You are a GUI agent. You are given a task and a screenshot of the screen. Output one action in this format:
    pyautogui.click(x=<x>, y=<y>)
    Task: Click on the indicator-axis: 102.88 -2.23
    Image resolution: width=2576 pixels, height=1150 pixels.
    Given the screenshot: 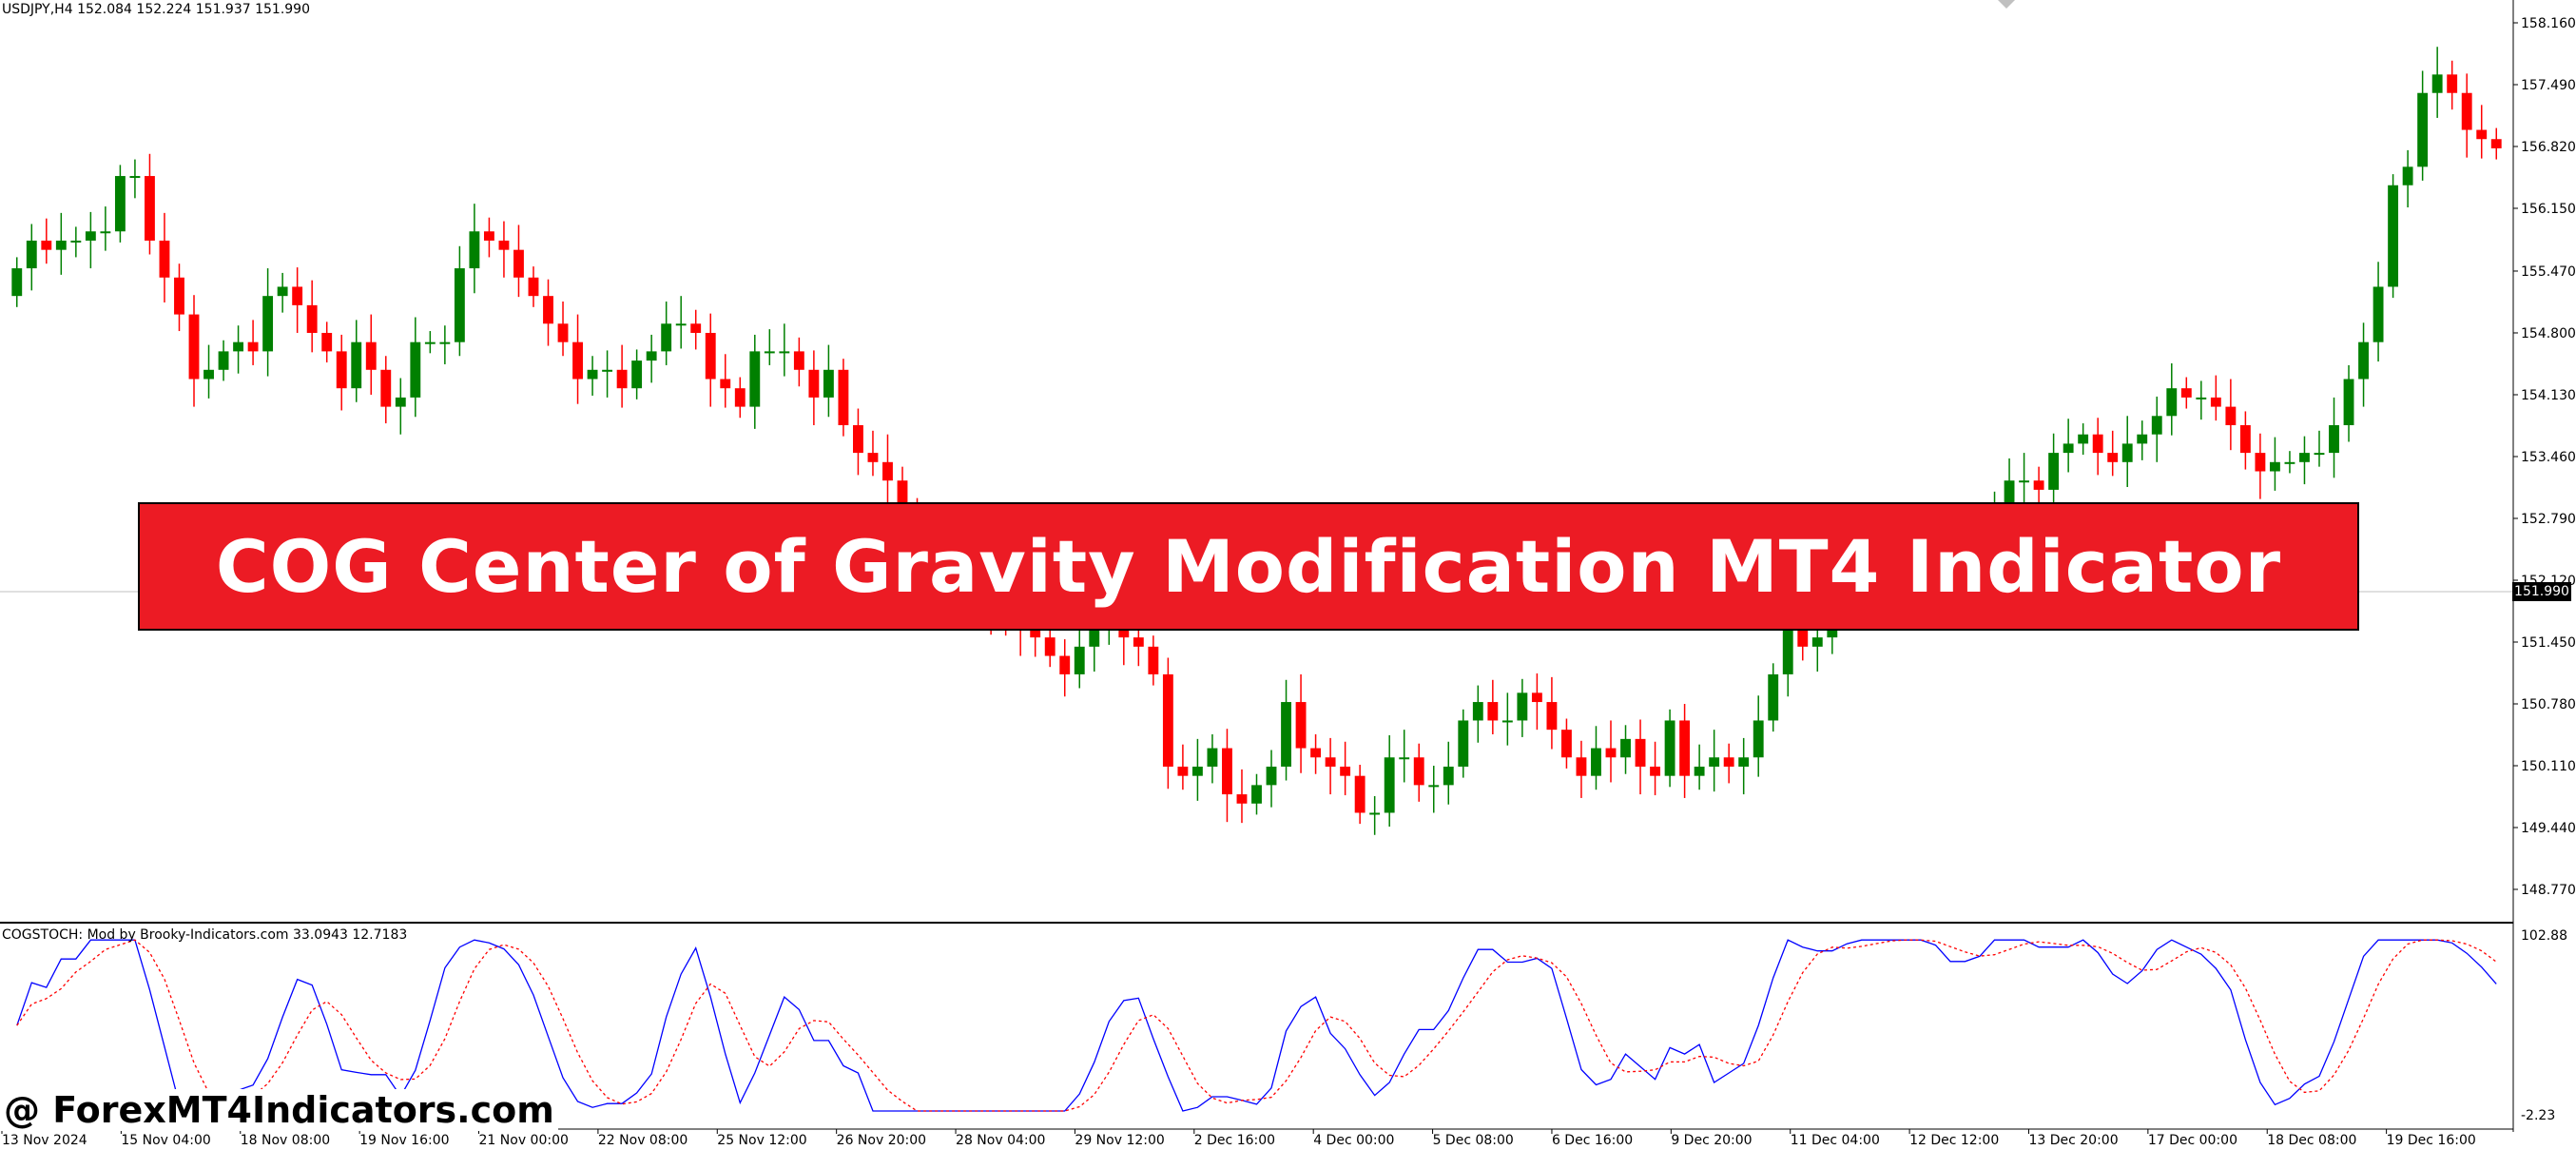 What is the action you would take?
    pyautogui.click(x=2544, y=1025)
    